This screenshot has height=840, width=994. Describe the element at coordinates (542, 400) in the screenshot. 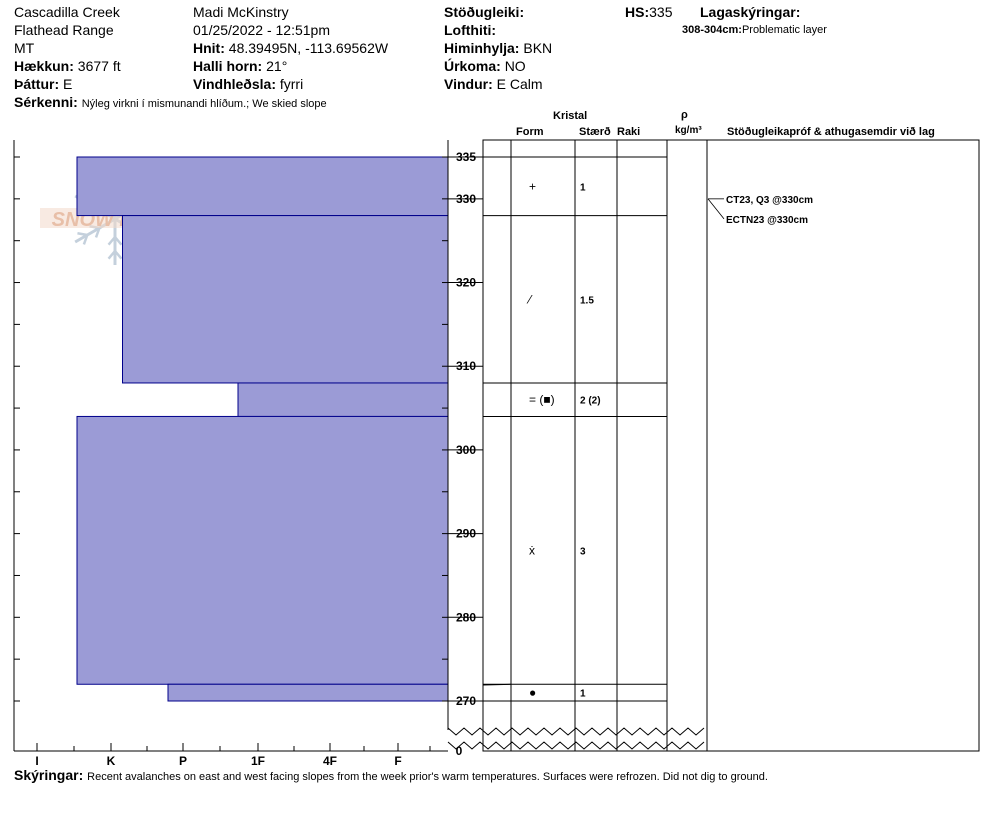

I see `grain-form: = (■)` at that location.